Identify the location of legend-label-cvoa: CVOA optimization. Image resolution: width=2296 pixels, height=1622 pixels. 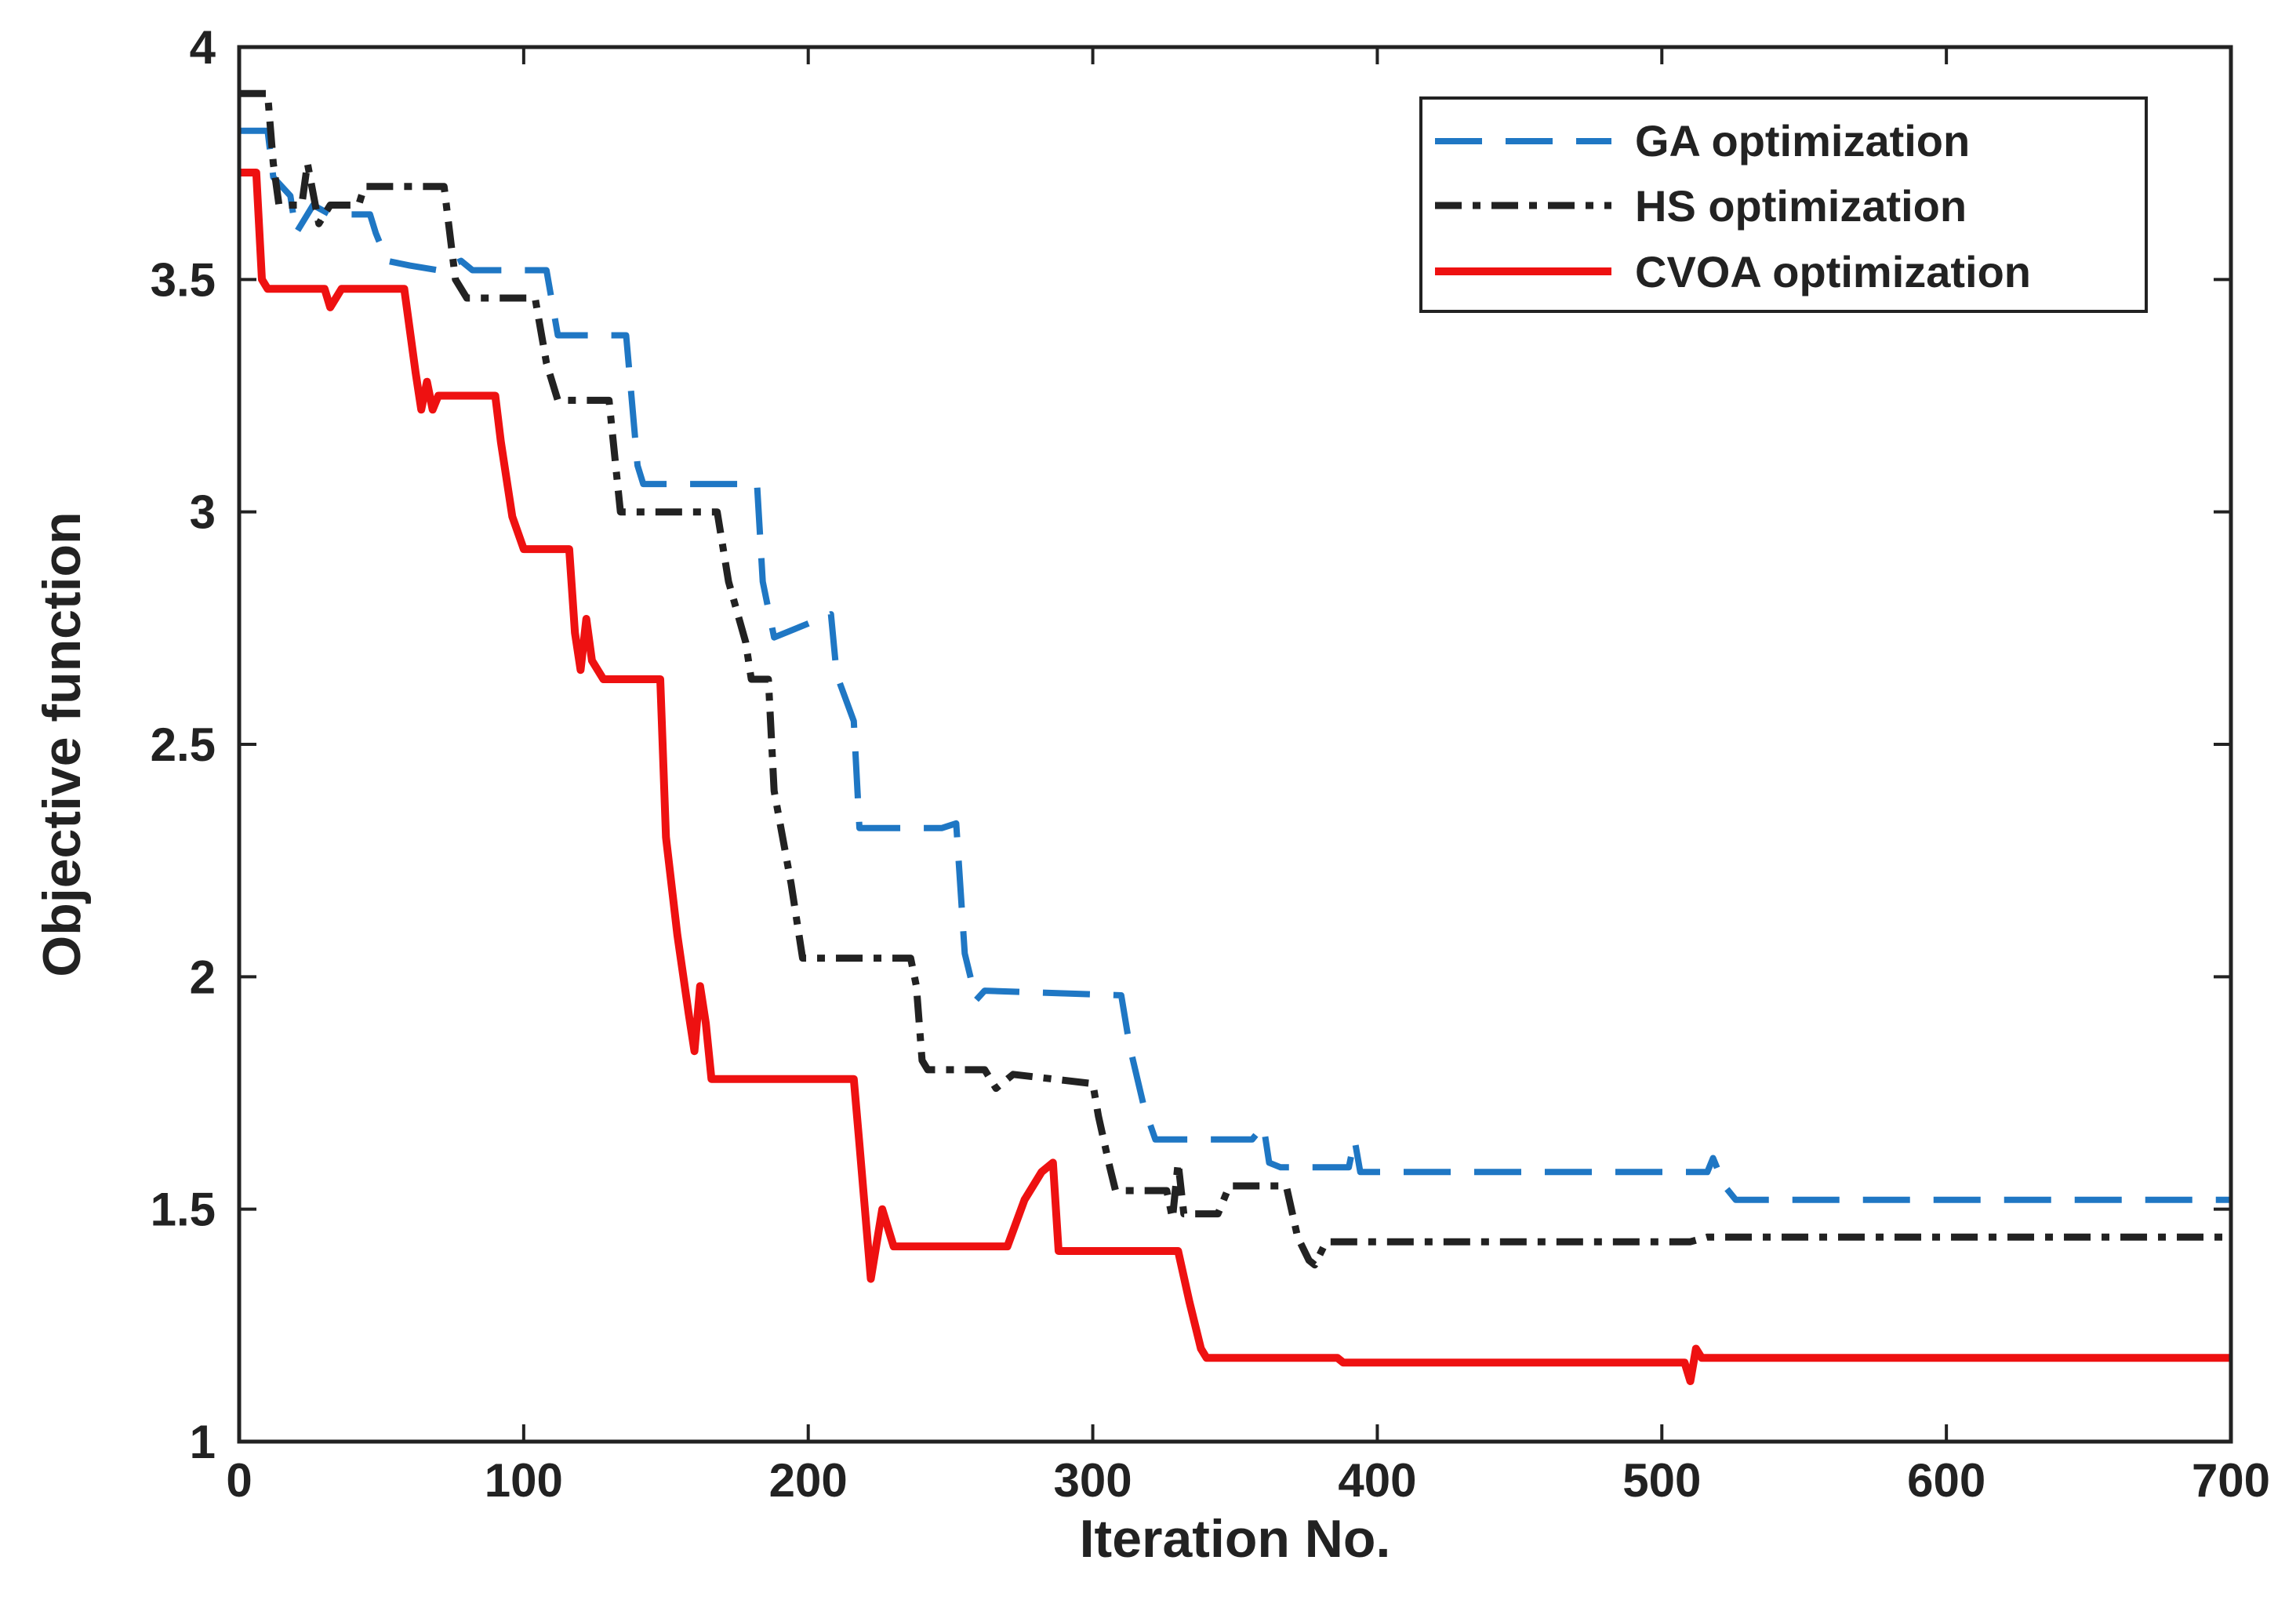
(1833, 271).